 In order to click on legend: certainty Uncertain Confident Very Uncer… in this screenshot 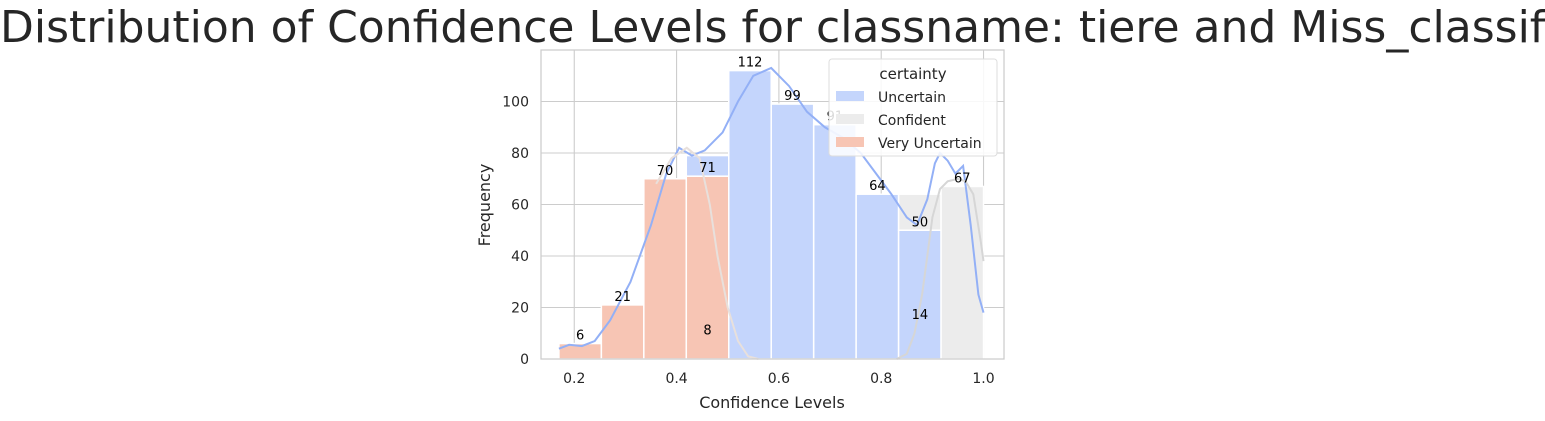, I will do `click(913, 107)`.